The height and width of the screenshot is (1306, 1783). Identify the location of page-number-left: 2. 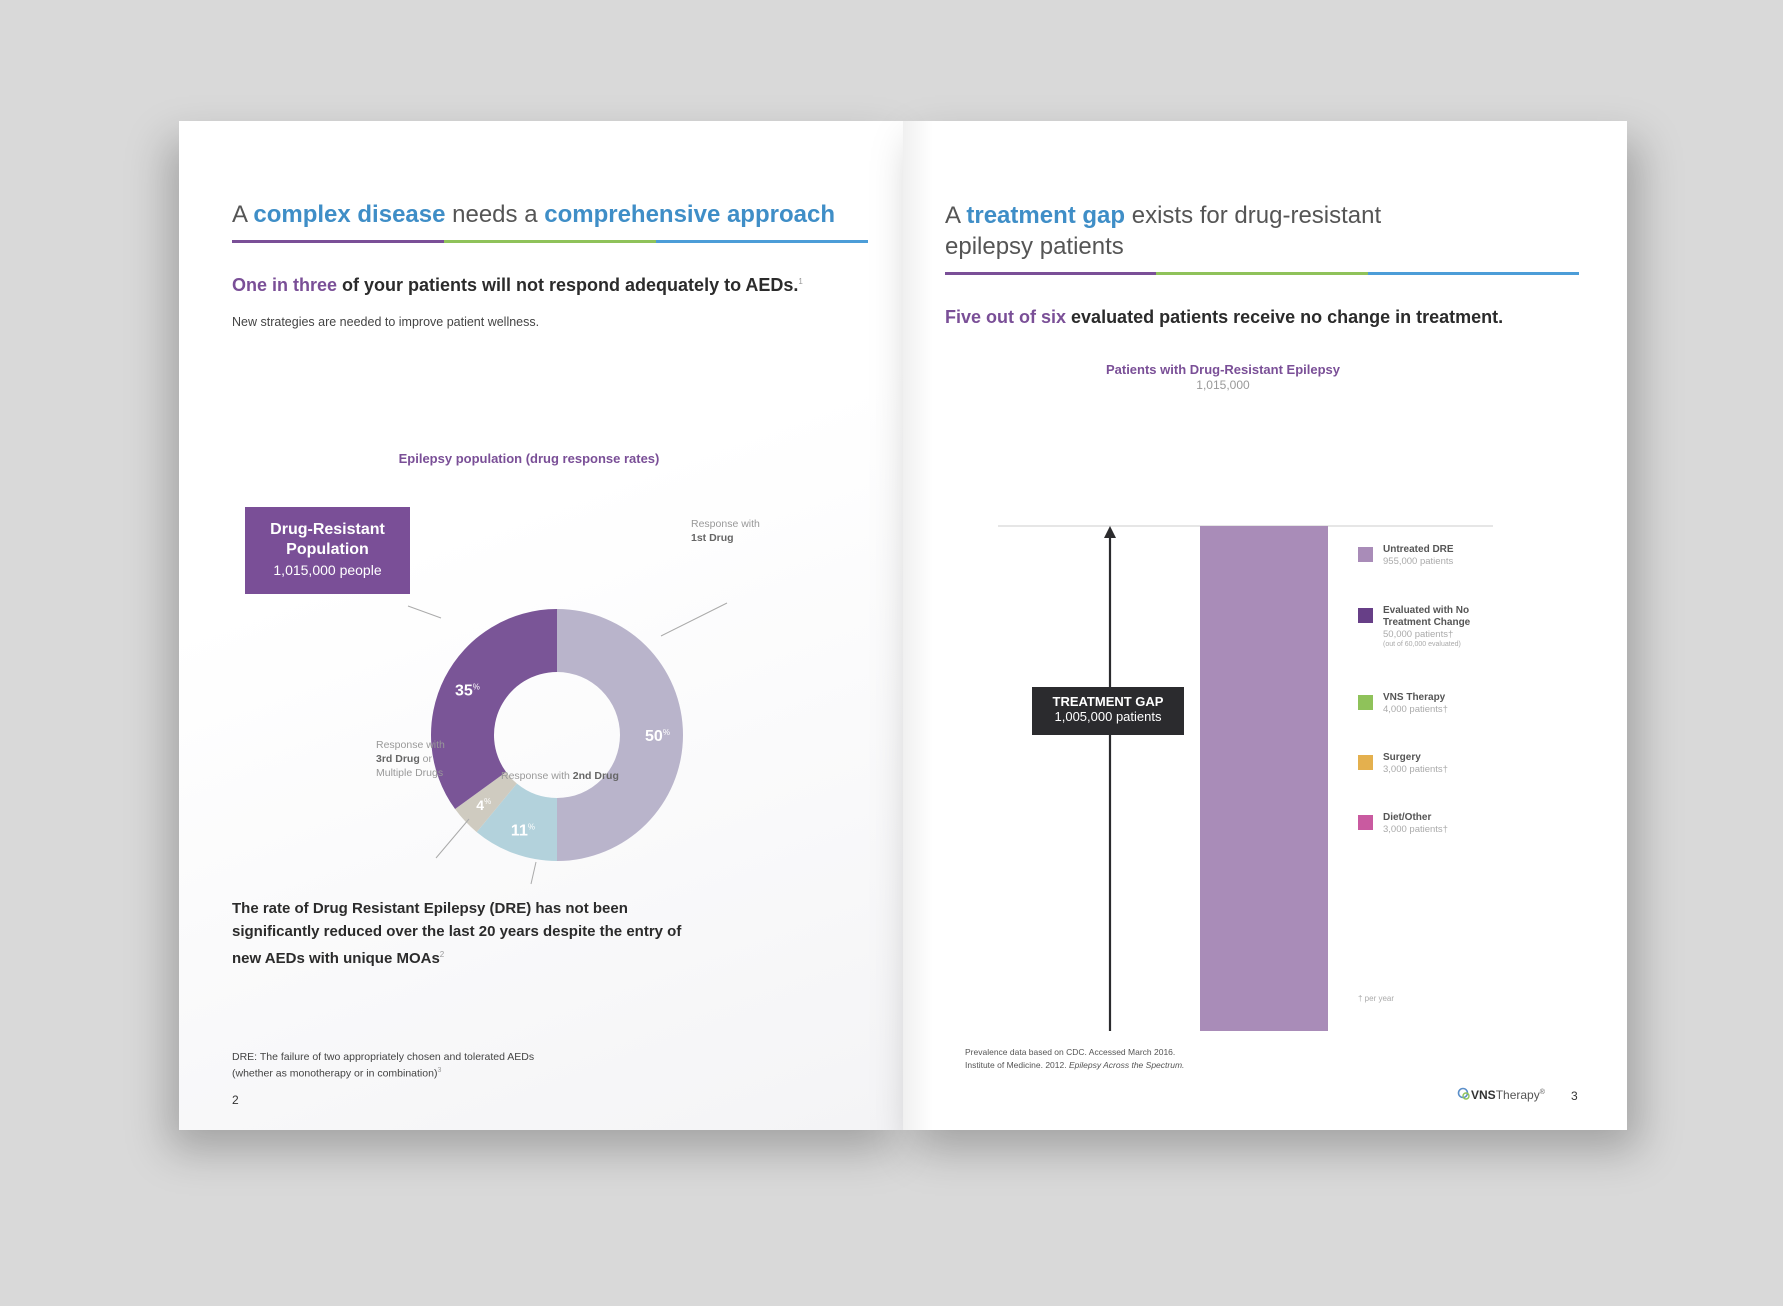
(235, 1100).